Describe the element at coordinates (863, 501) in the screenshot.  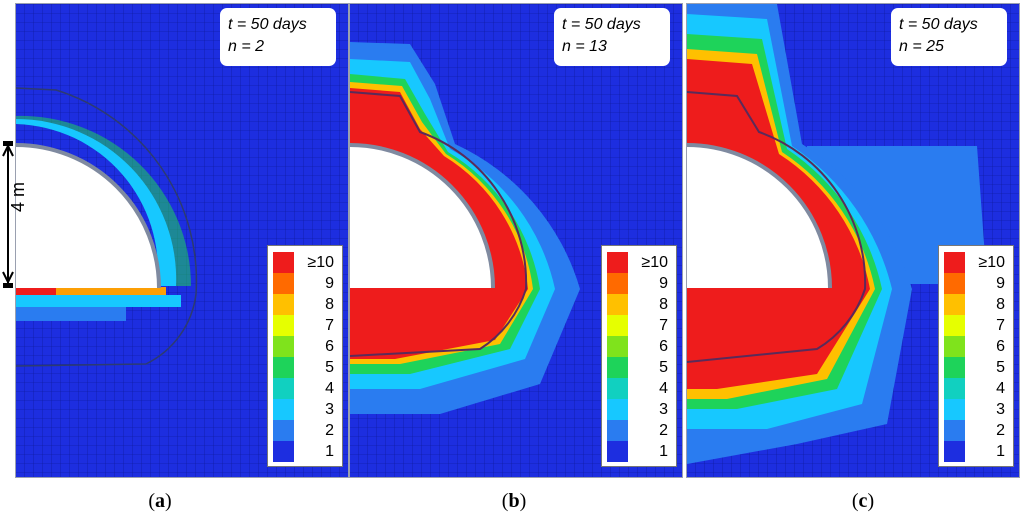
I see `caption-c: (c)` at that location.